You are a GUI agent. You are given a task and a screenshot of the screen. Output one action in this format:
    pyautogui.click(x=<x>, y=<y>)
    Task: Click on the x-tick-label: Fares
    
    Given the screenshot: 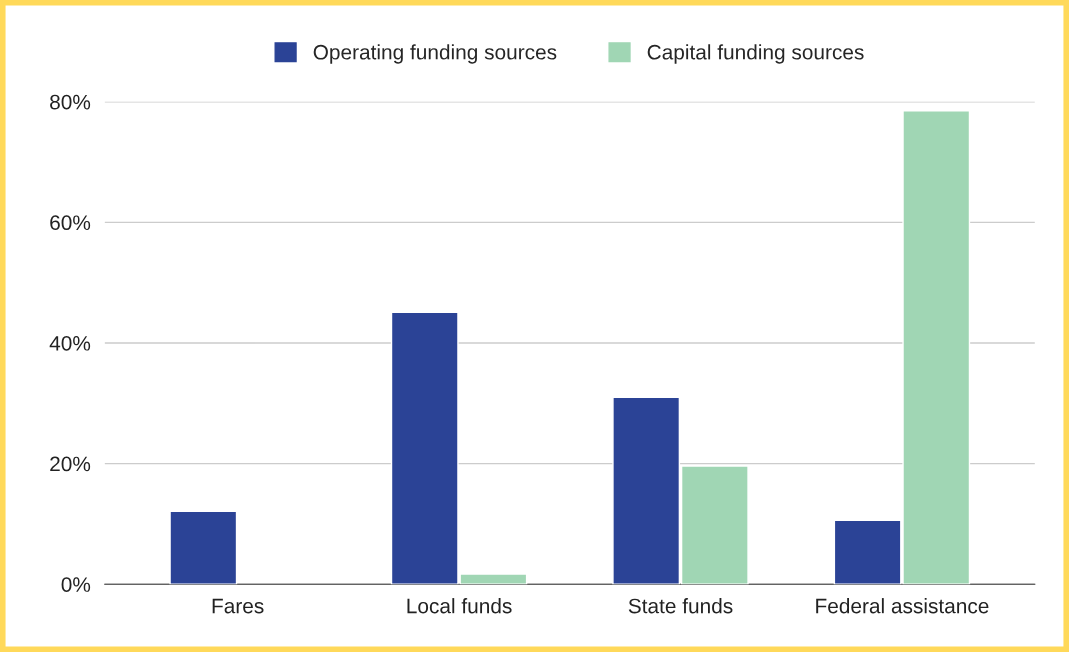 What is the action you would take?
    pyautogui.click(x=238, y=606)
    